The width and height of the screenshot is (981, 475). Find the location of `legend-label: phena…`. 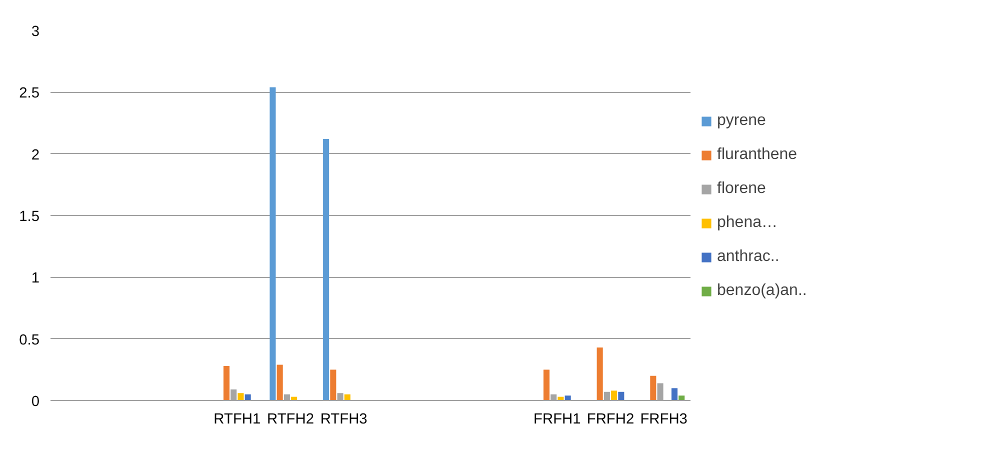

legend-label: phena… is located at coordinates (747, 223).